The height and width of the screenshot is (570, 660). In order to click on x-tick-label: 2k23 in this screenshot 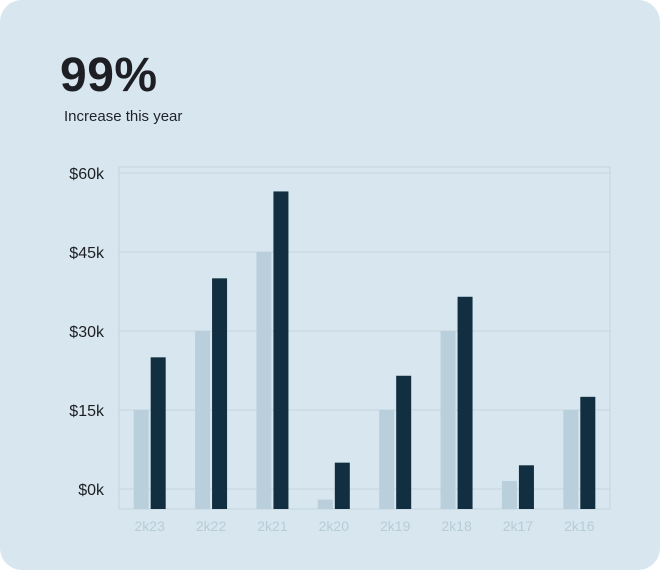, I will do `click(150, 526)`.